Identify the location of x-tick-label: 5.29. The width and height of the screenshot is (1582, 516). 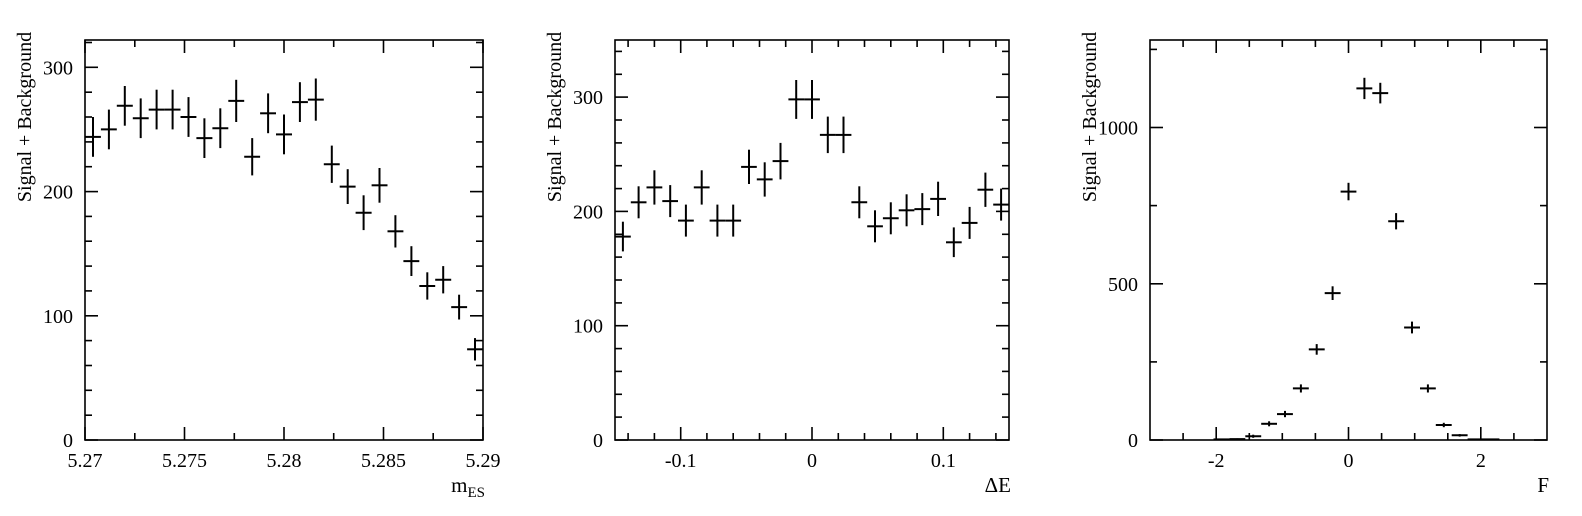
(483, 461).